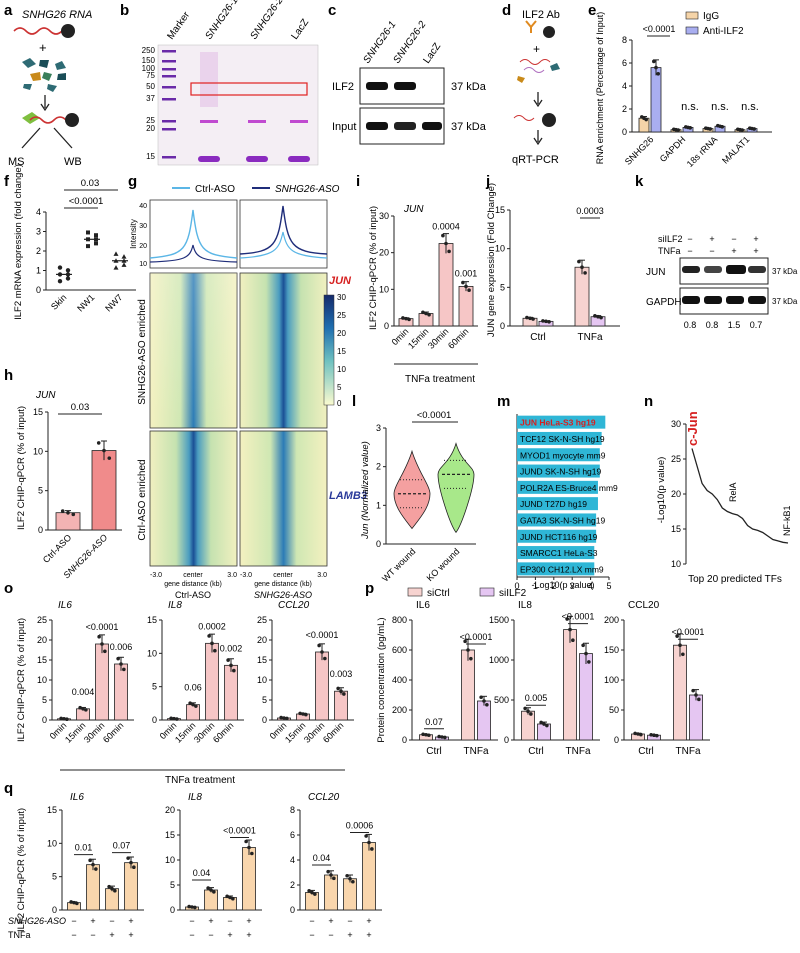  What do you see at coordinates (487, 592) in the screenshot?
I see `p-legend-siilf2-swatch` at bounding box center [487, 592].